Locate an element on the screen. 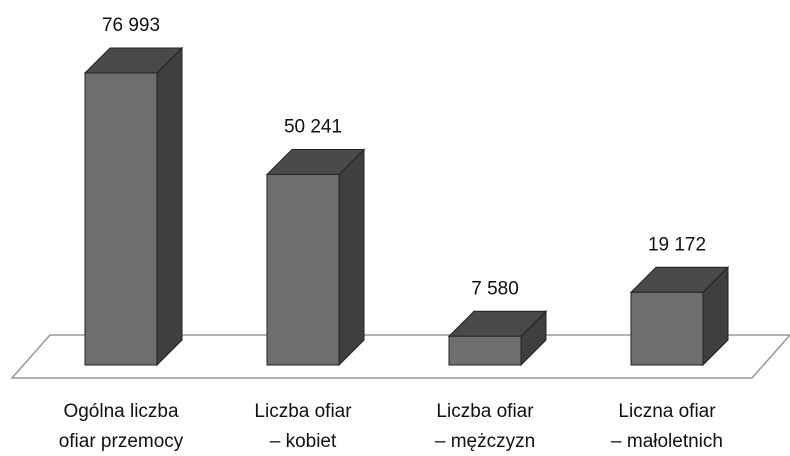  x-tick-label: Liczna ofiar is located at coordinates (667, 411).